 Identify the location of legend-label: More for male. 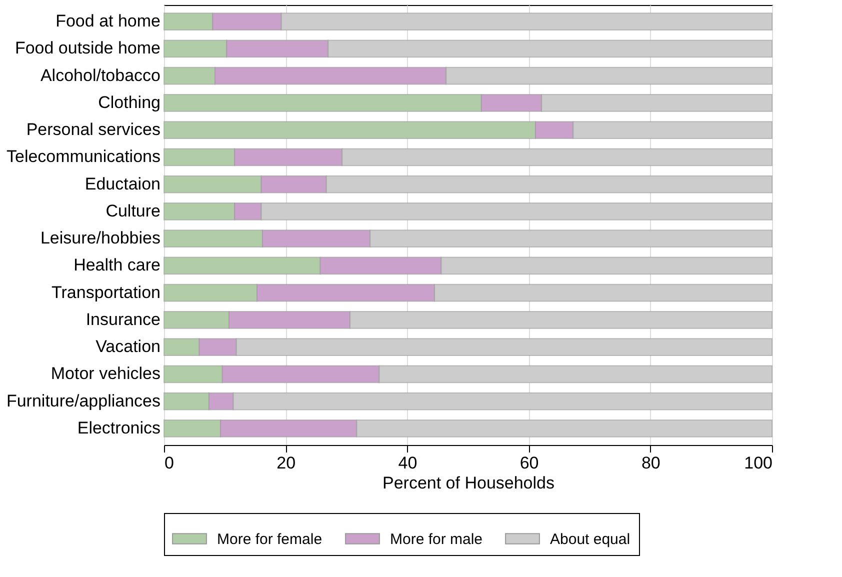
(436, 539).